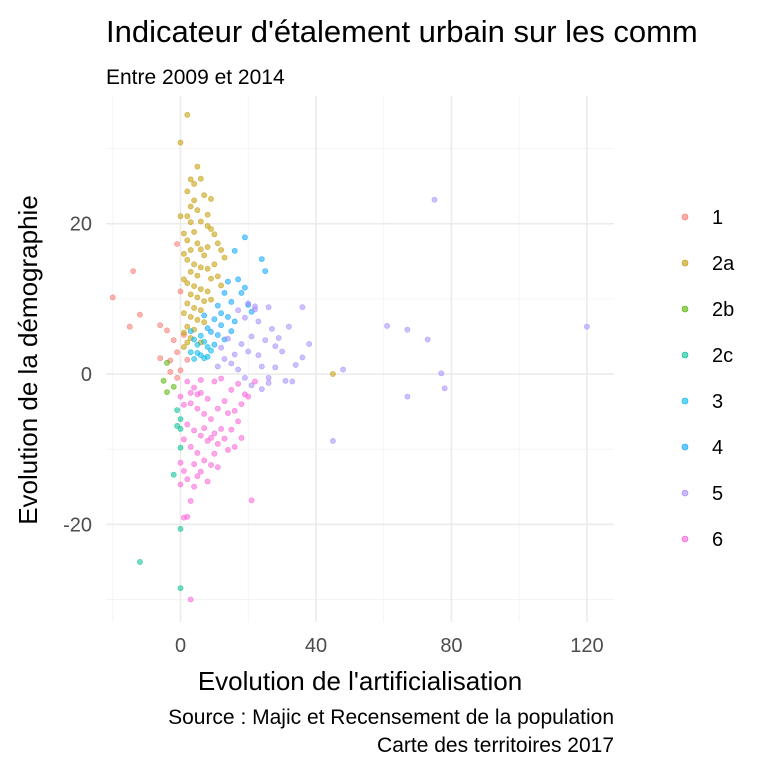 The image size is (768, 768). I want to click on x-tick-label: 80, so click(451, 646).